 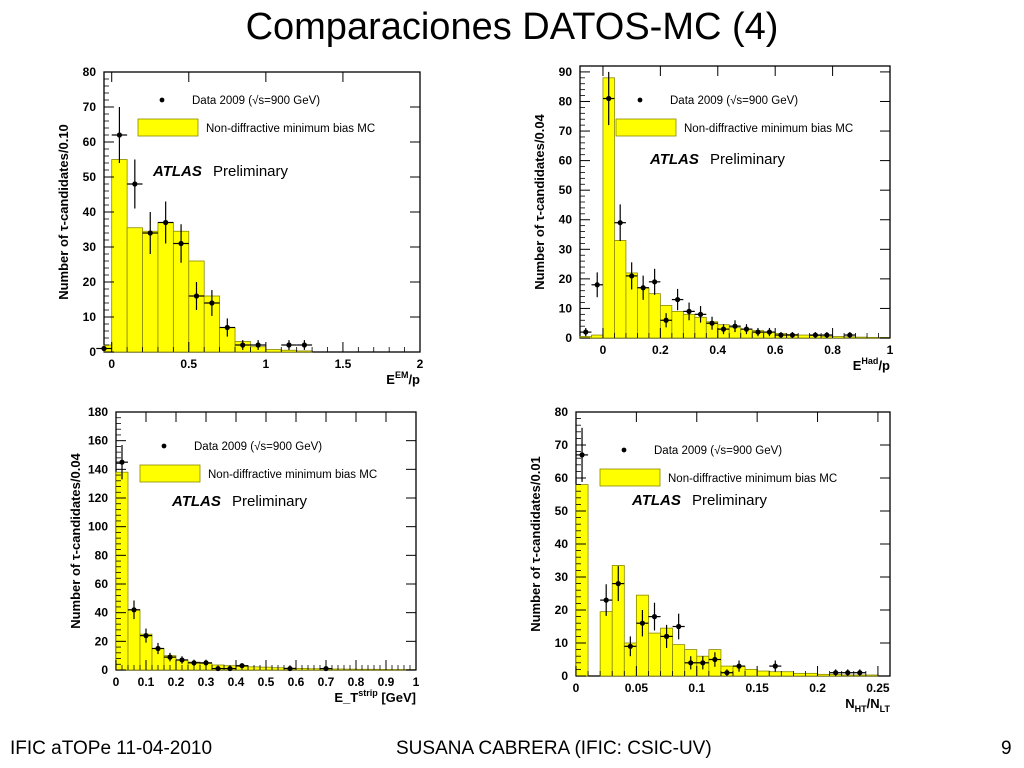 What do you see at coordinates (90, 317) in the screenshot?
I see `y-tick-label: 10` at bounding box center [90, 317].